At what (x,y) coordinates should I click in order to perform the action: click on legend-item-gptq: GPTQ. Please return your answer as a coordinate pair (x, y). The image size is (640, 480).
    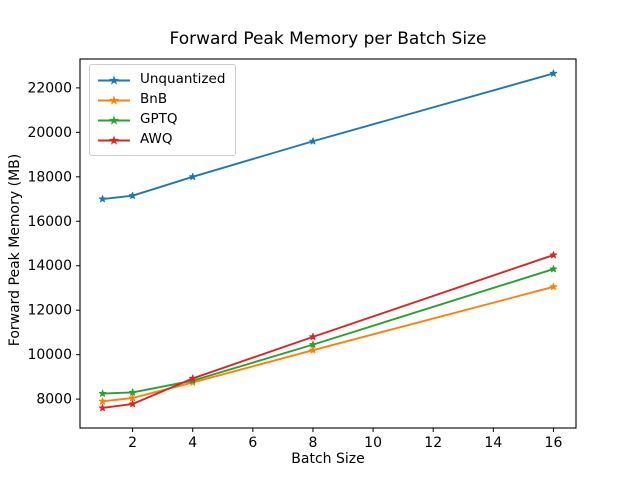
    Looking at the image, I should click on (161, 120).